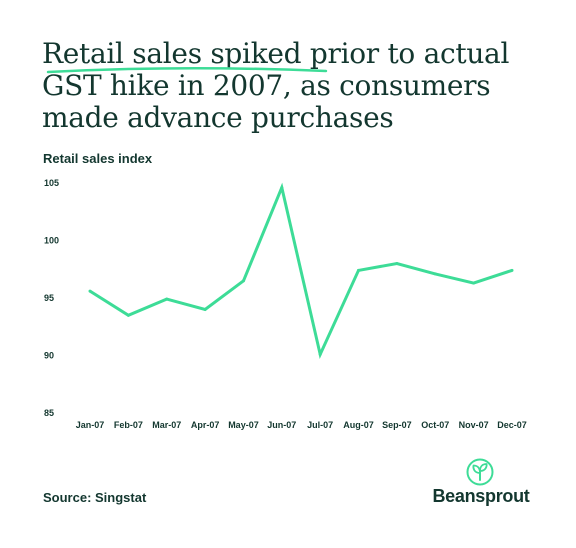 The height and width of the screenshot is (548, 576). Describe the element at coordinates (98, 158) in the screenshot. I see `y-axis-label: Retail sales index` at that location.